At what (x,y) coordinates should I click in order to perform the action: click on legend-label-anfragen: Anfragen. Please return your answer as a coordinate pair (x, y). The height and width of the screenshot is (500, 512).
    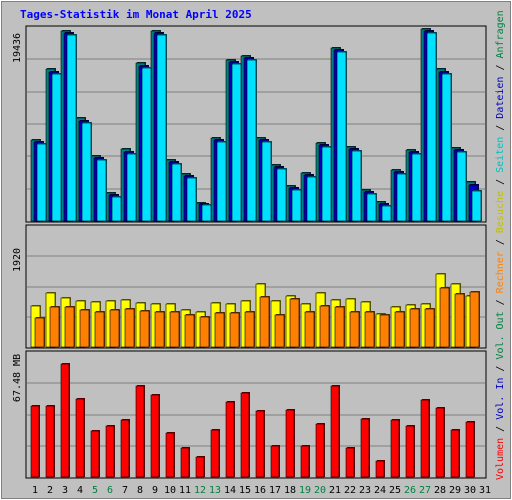
    Looking at the image, I should click on (500, 34).